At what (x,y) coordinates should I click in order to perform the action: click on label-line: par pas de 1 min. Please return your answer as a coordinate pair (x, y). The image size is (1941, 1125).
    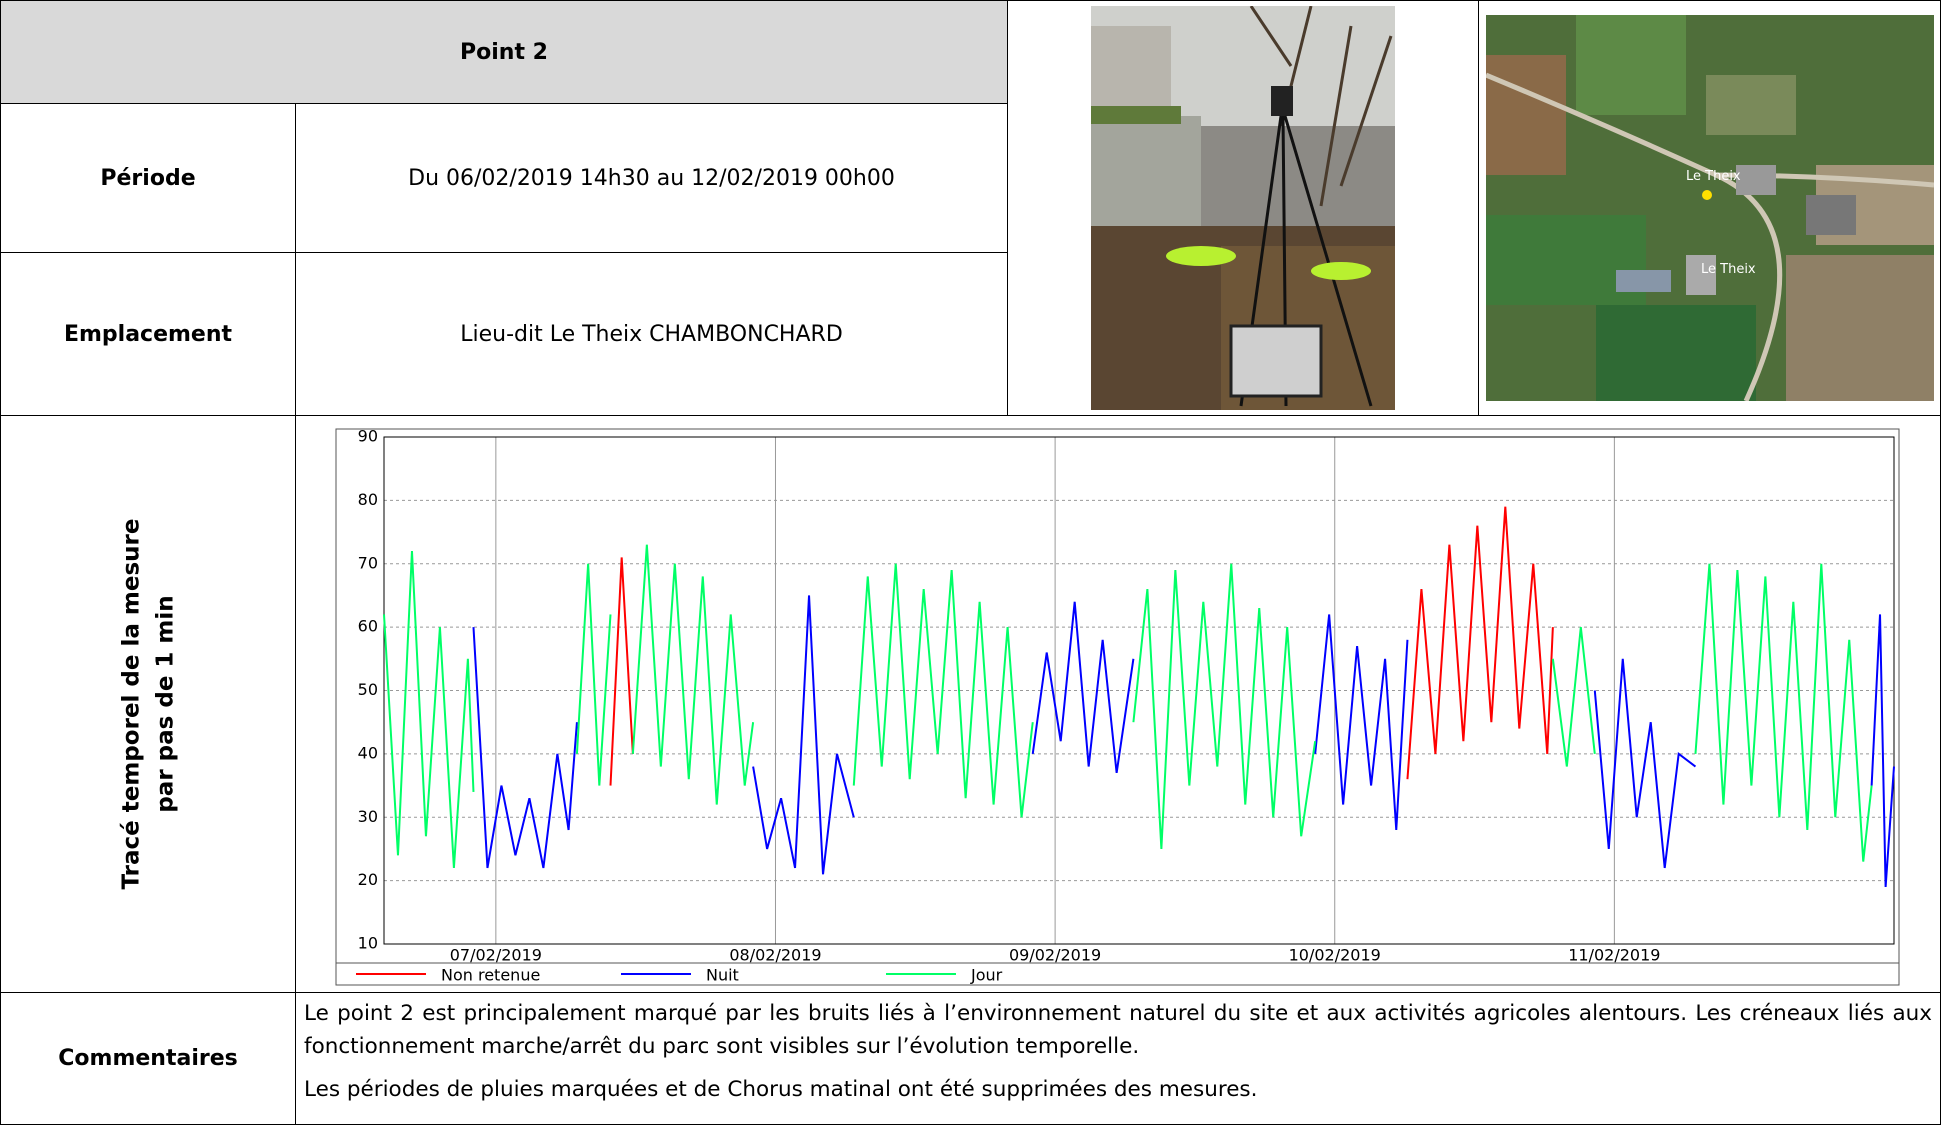
    Looking at the image, I should click on (165, 704).